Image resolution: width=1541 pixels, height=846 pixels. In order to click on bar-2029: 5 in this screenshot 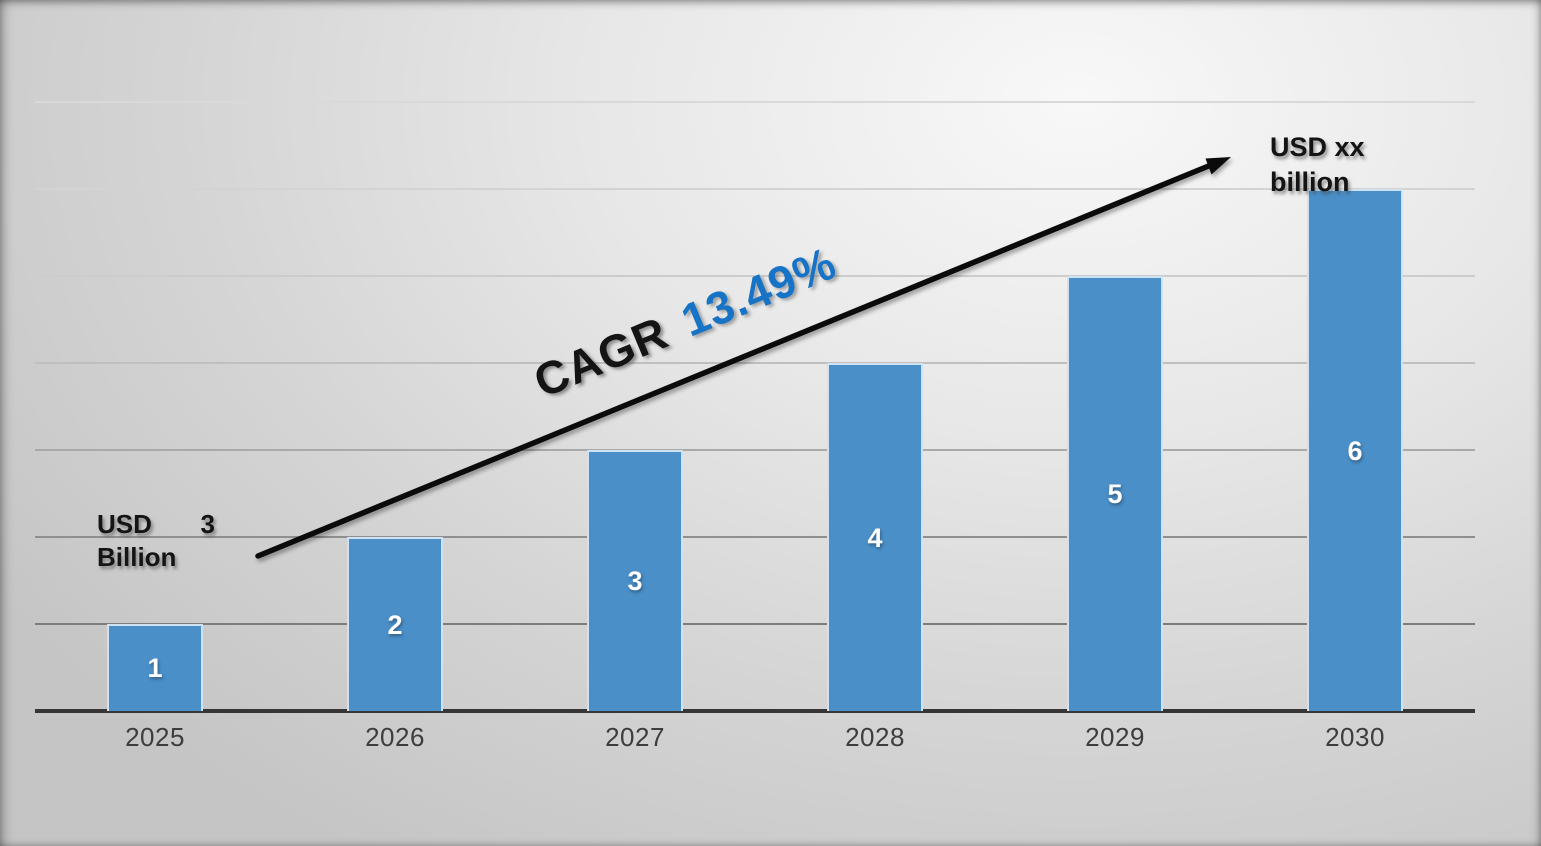, I will do `click(1115, 493)`.